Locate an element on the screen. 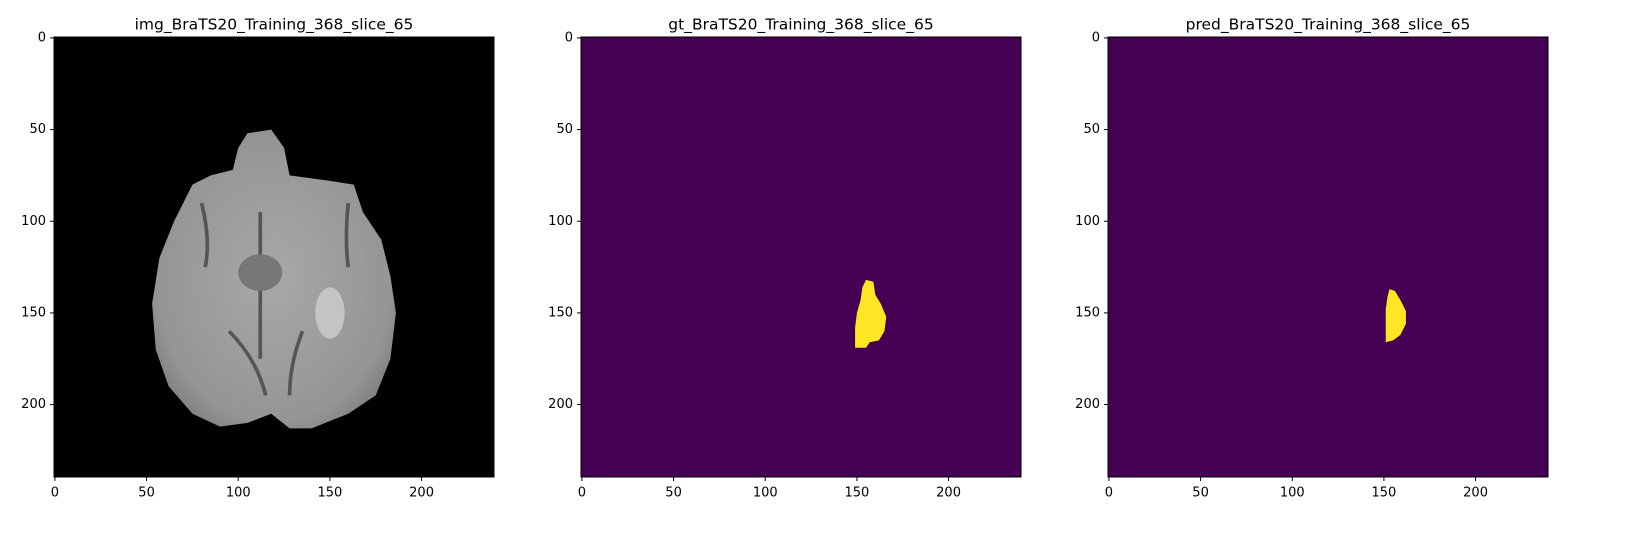 This screenshot has width=1626, height=539. brain-image is located at coordinates (274, 279).